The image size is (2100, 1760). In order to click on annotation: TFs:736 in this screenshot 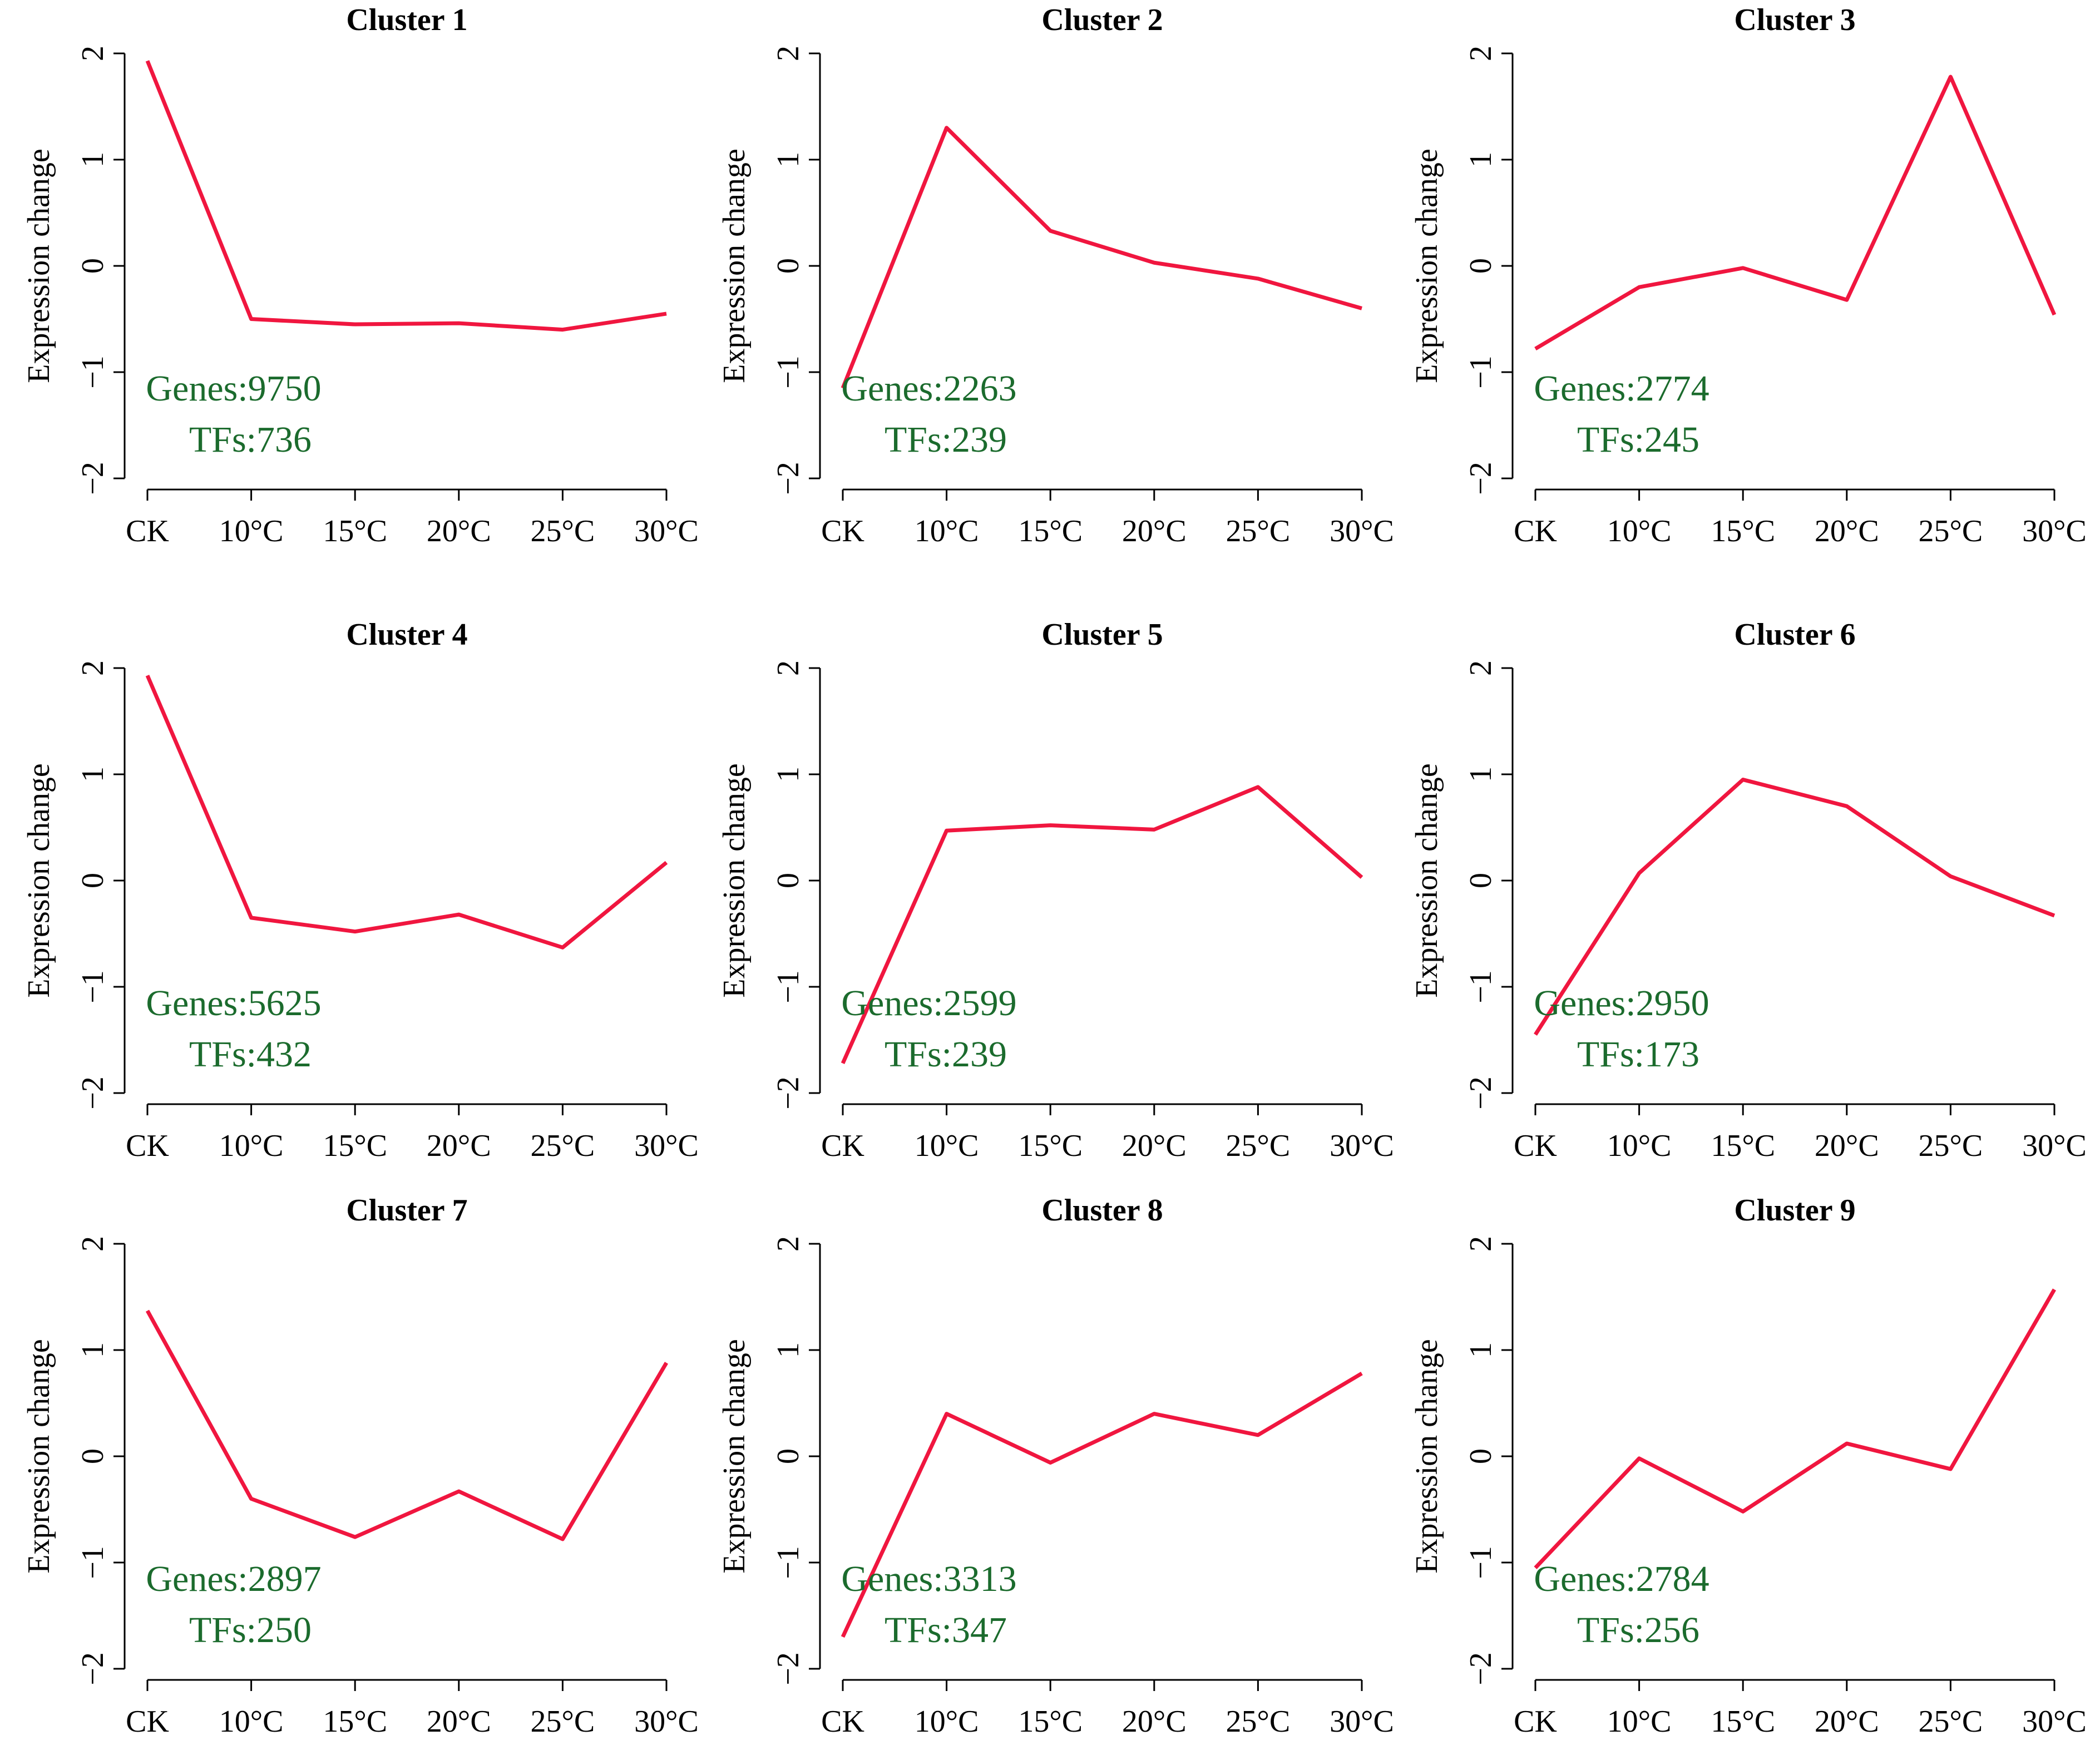, I will do `click(250, 439)`.